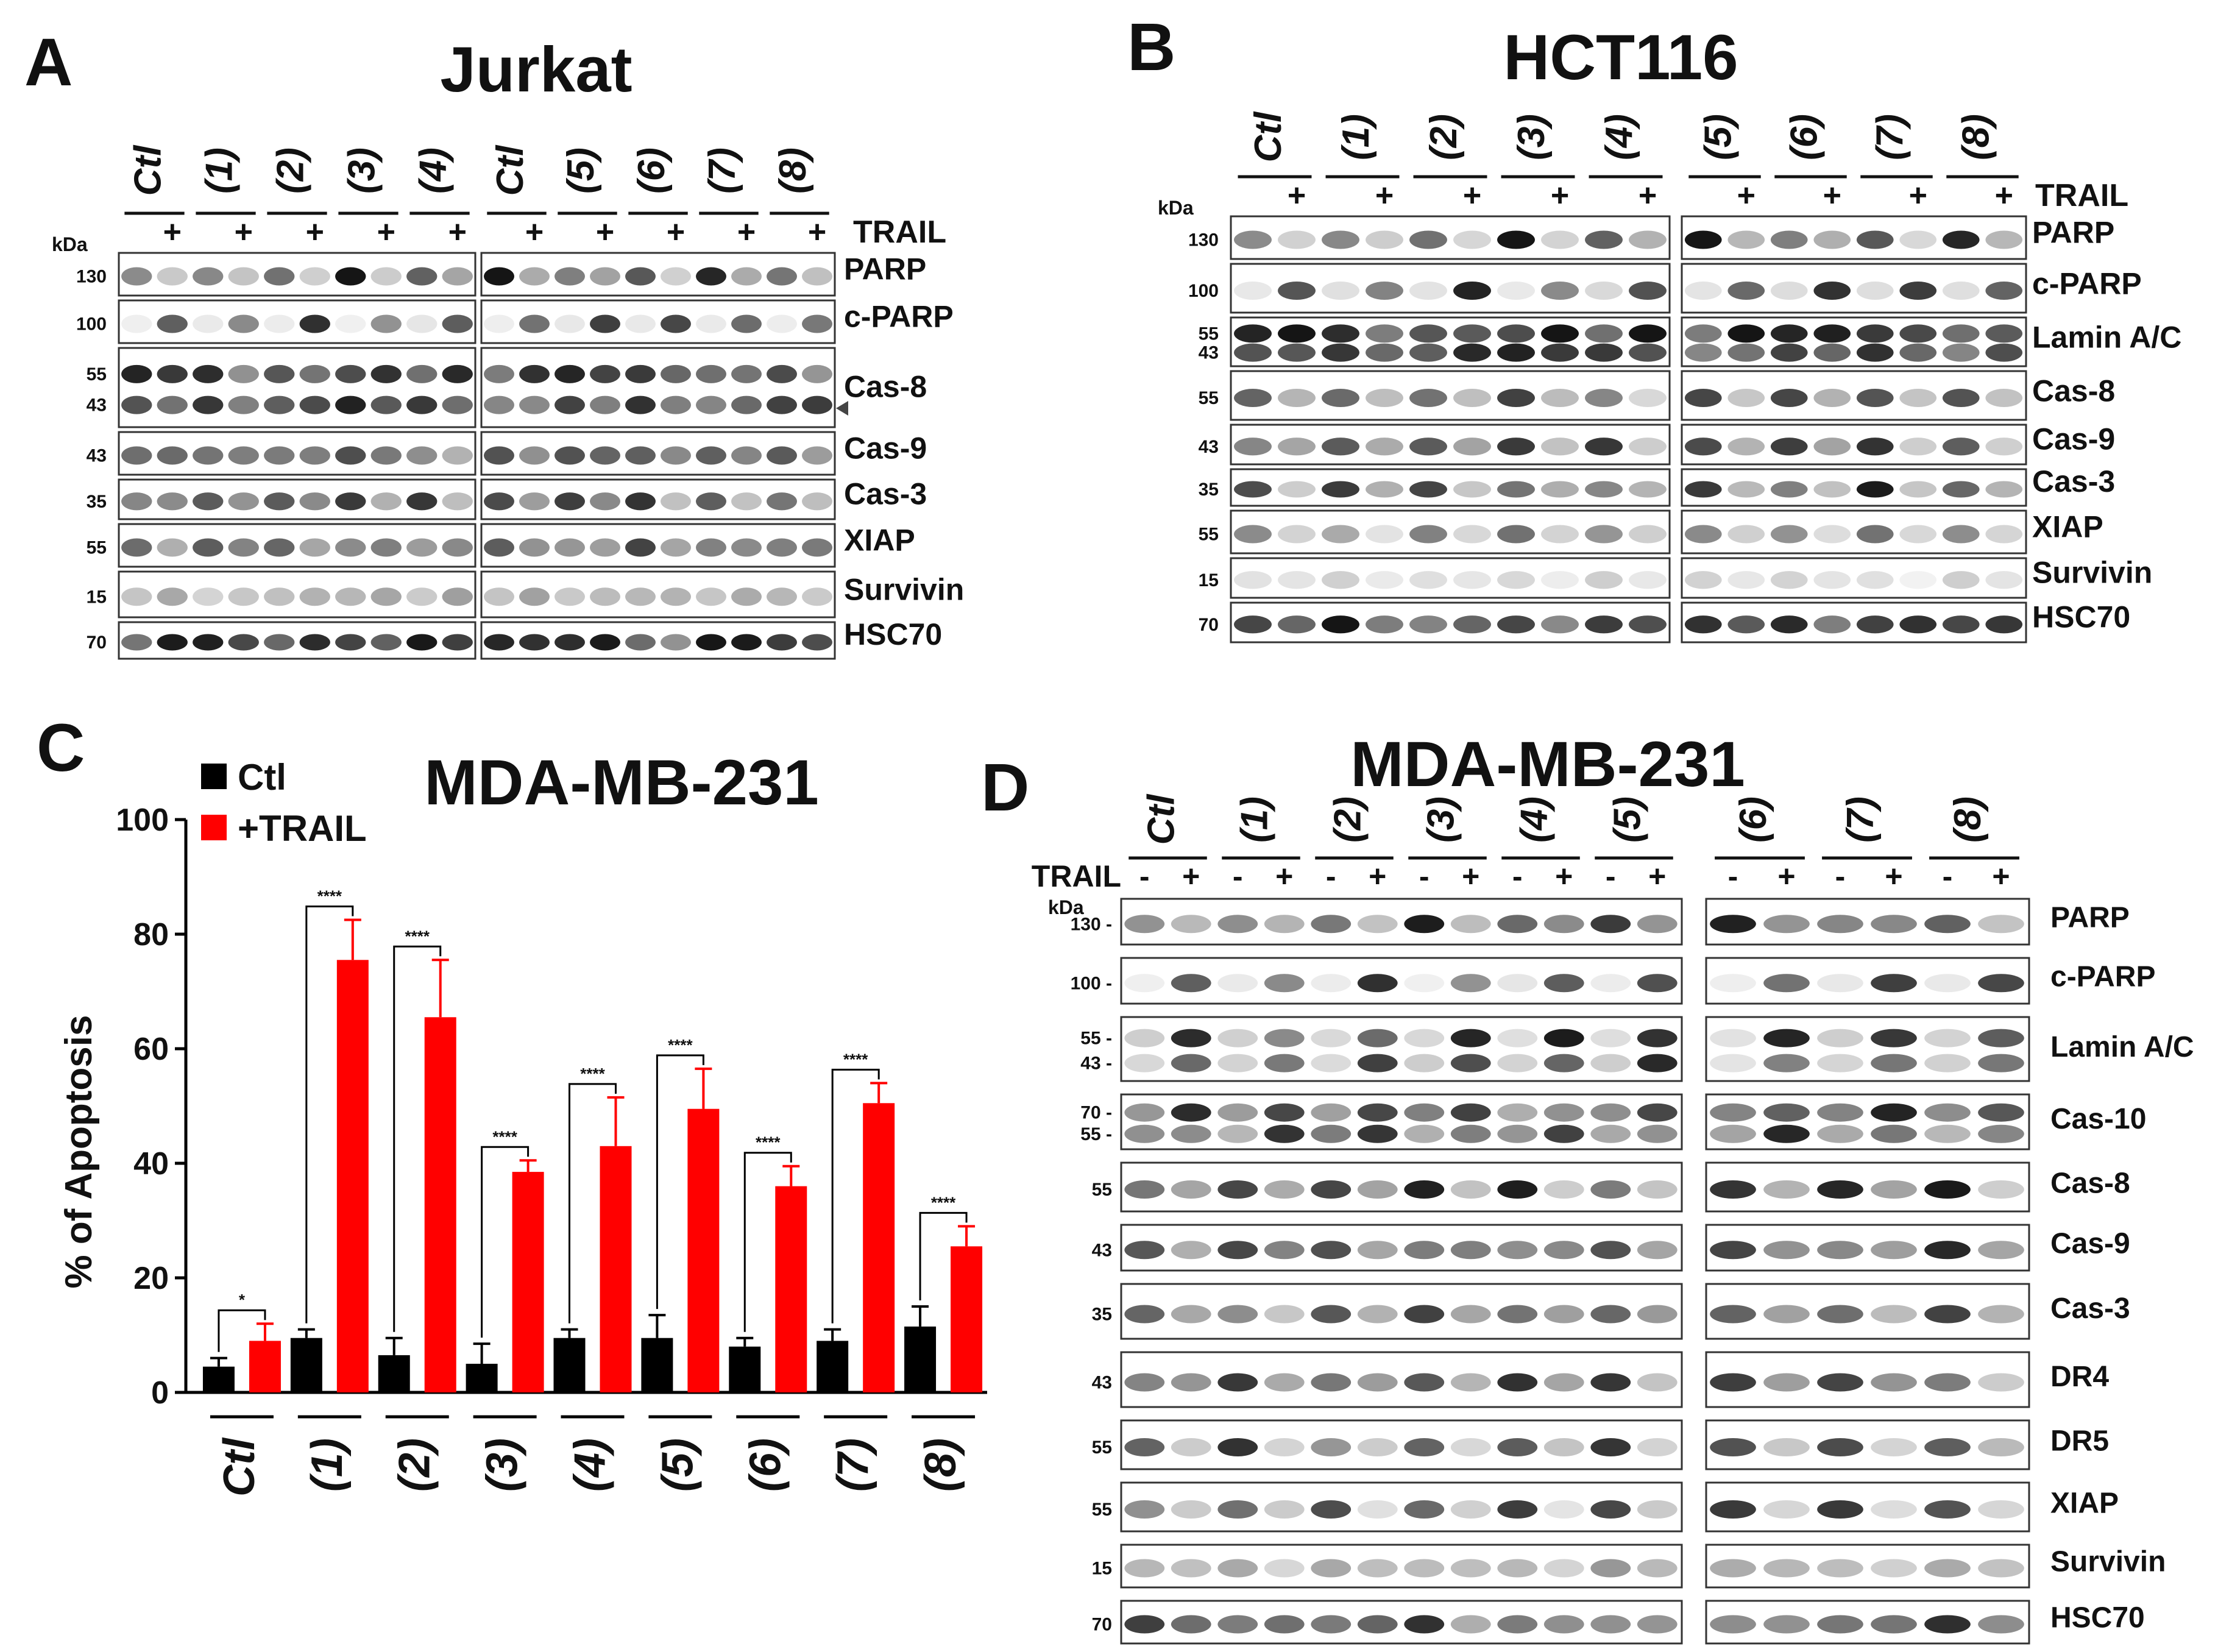 Image resolution: width=2218 pixels, height=1652 pixels. Describe the element at coordinates (1091, 924) in the screenshot. I see `mw-marker: 130 -` at that location.